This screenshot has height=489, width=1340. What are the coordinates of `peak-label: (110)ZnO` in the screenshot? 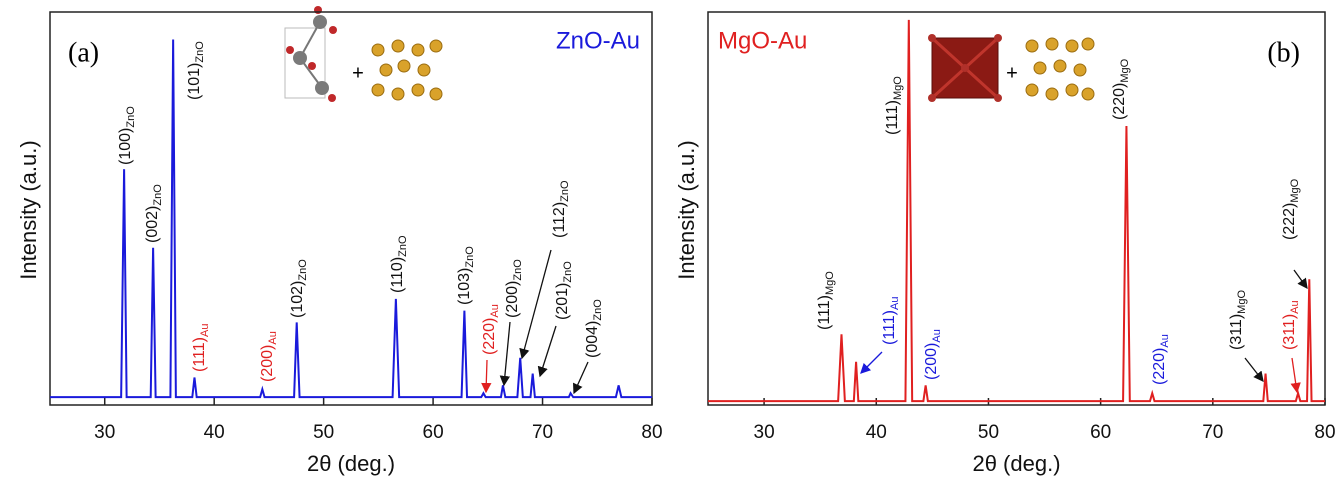 It's located at (399, 264).